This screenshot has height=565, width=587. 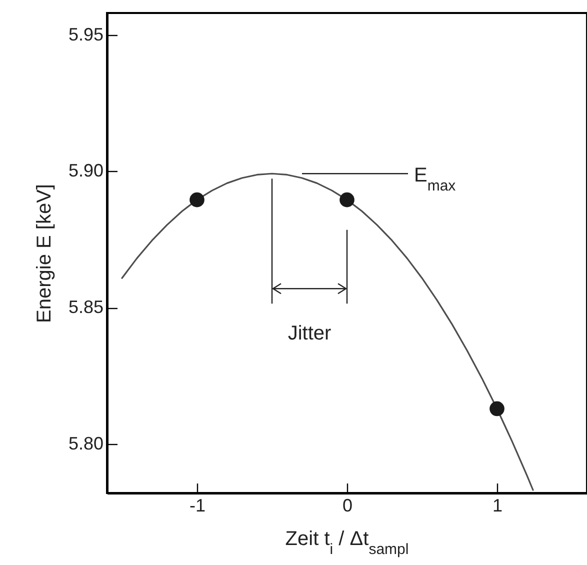 What do you see at coordinates (86, 34) in the screenshot?
I see `y-tick-label: 5.95` at bounding box center [86, 34].